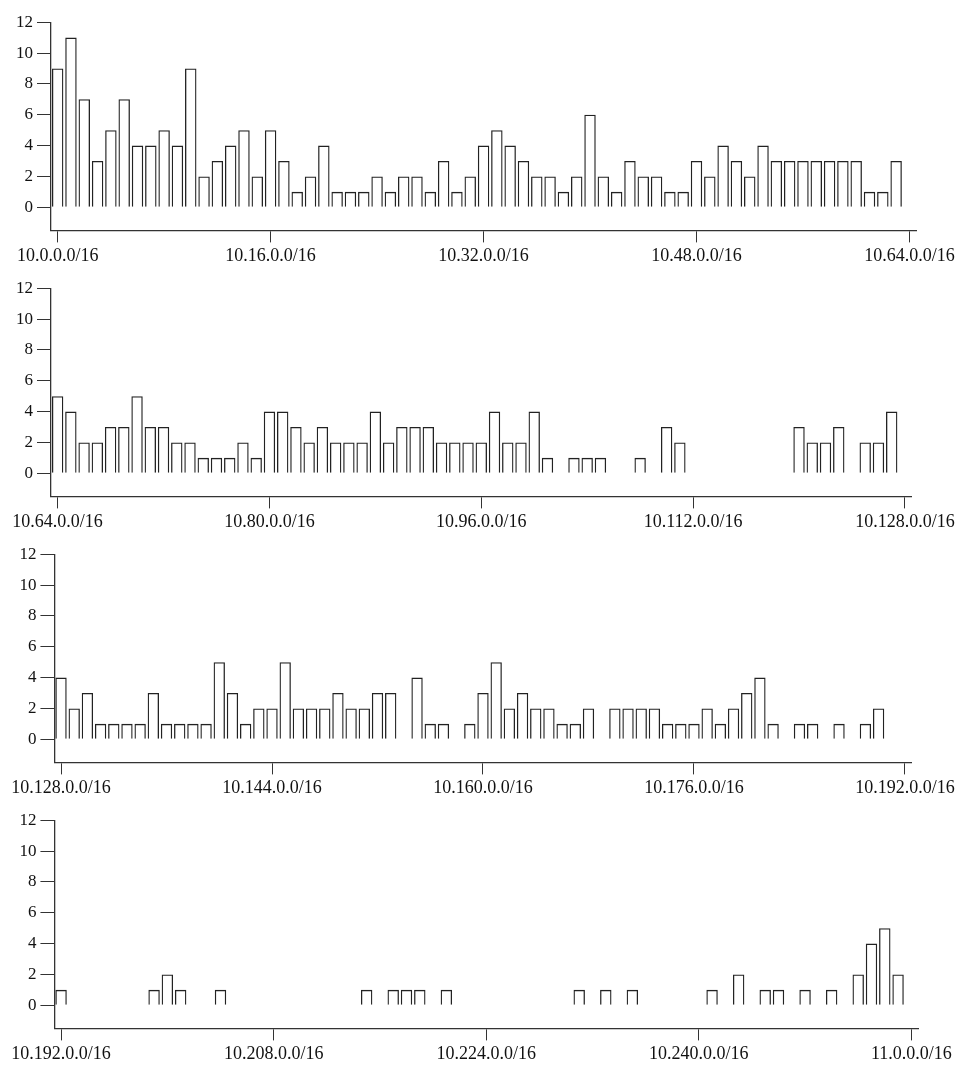  What do you see at coordinates (693, 520) in the screenshot?
I see `x-tick-label: 10.112.0.0/16` at bounding box center [693, 520].